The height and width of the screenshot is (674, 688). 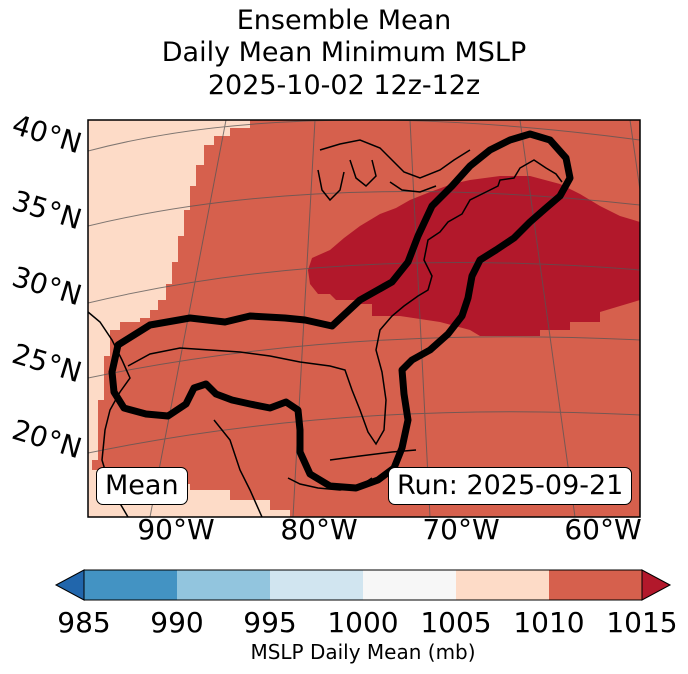 I want to click on chart-title-line-1: Ensemble Mean, so click(x=344, y=20).